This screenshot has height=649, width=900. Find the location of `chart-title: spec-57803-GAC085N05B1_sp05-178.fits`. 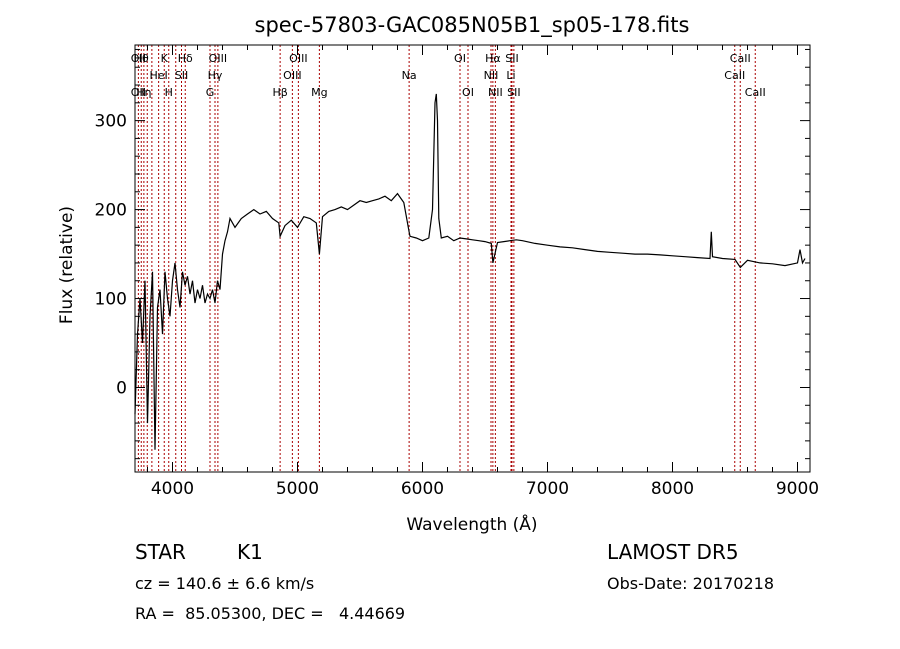

chart-title: spec-57803-GAC085N05B1_sp05-178.fits is located at coordinates (472, 25).